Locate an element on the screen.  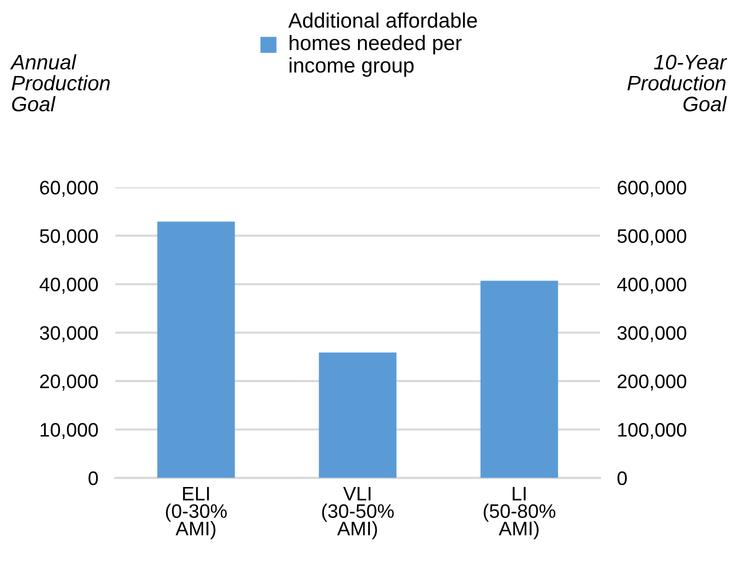
y2-tick-label: 0 is located at coordinates (622, 478).